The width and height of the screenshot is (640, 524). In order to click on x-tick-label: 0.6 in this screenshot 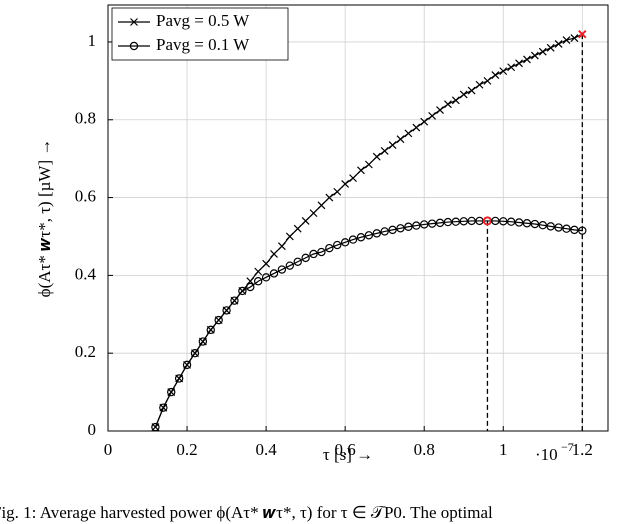, I will do `click(345, 449)`.